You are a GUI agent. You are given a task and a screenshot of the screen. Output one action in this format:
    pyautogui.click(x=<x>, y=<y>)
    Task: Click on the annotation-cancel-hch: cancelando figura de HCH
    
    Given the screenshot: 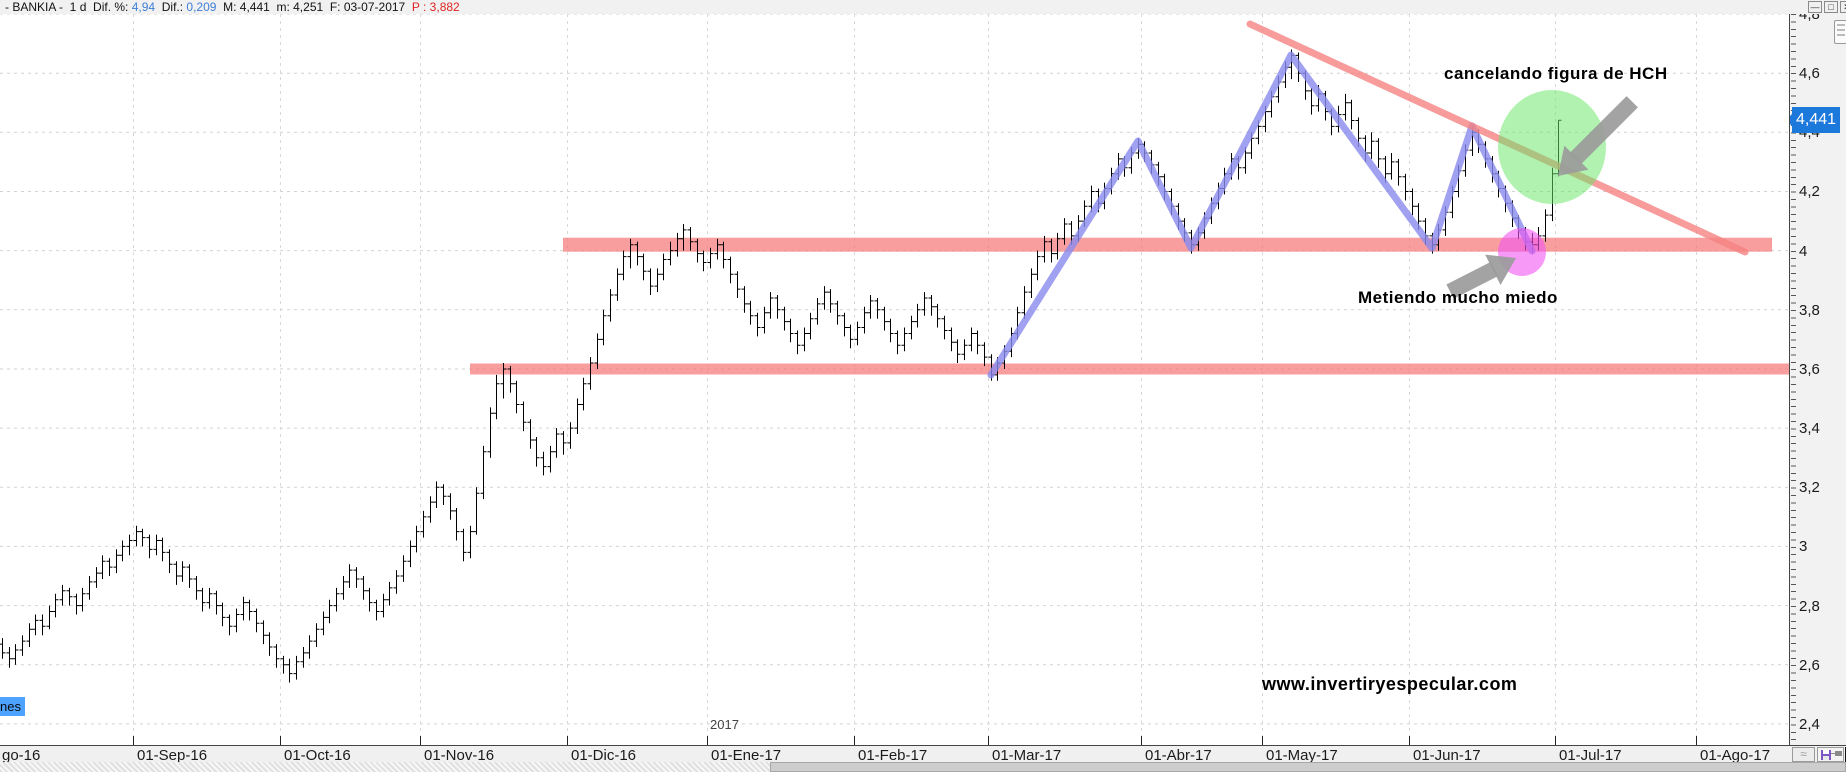 What is the action you would take?
    pyautogui.click(x=1556, y=73)
    